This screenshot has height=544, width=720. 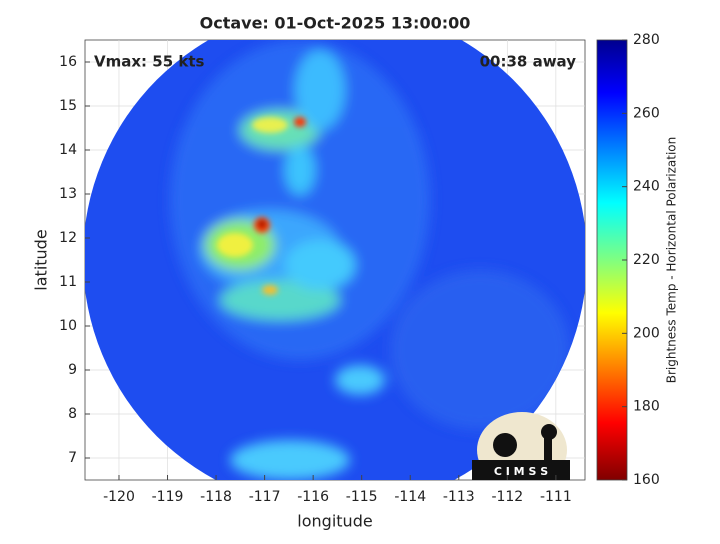 I want to click on y-tick-label: 9, so click(x=72, y=370).